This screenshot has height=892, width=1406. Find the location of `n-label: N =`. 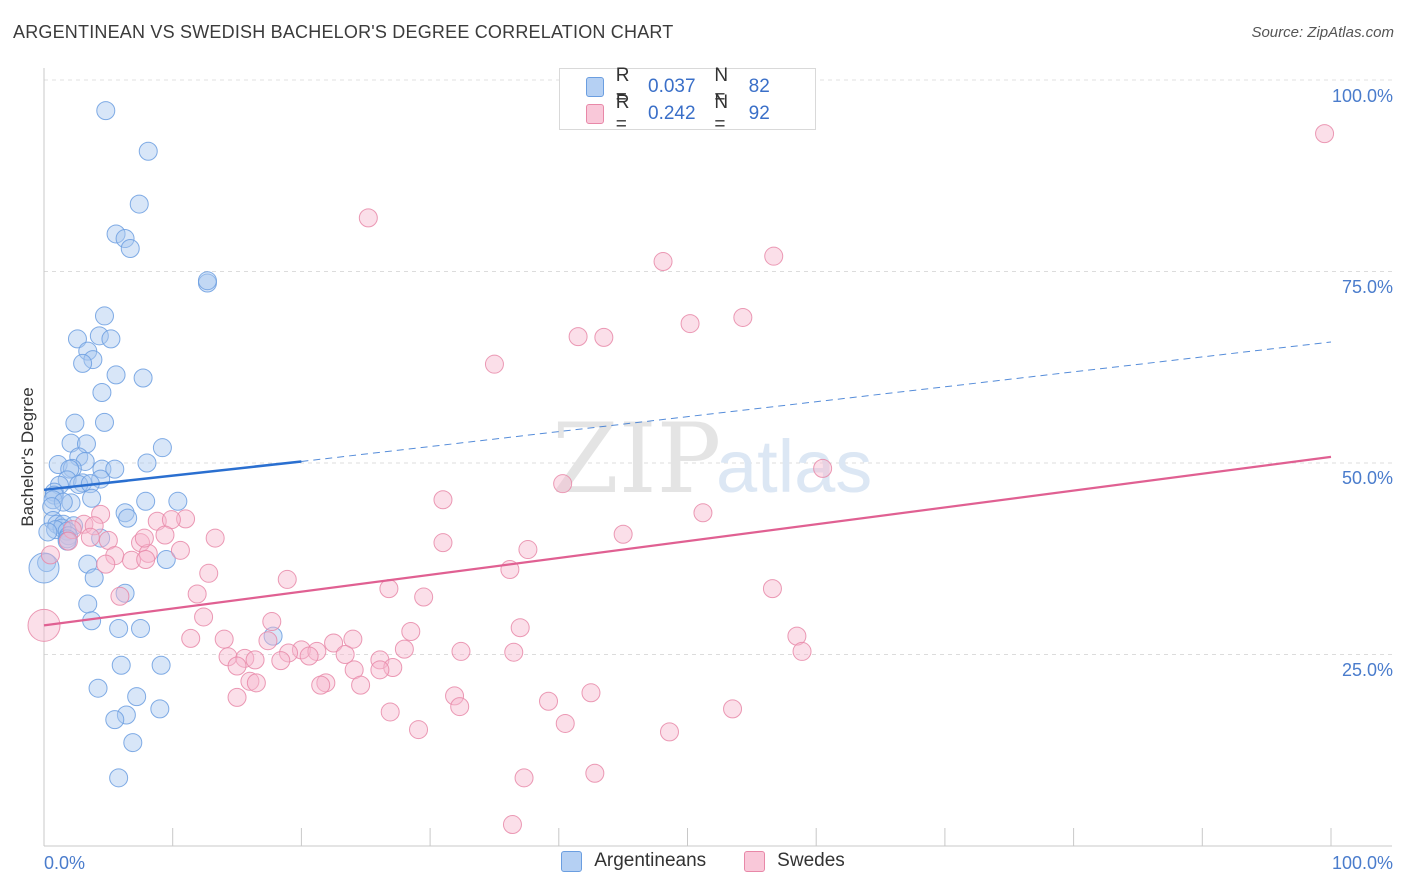

n-label: N = is located at coordinates (721, 113).